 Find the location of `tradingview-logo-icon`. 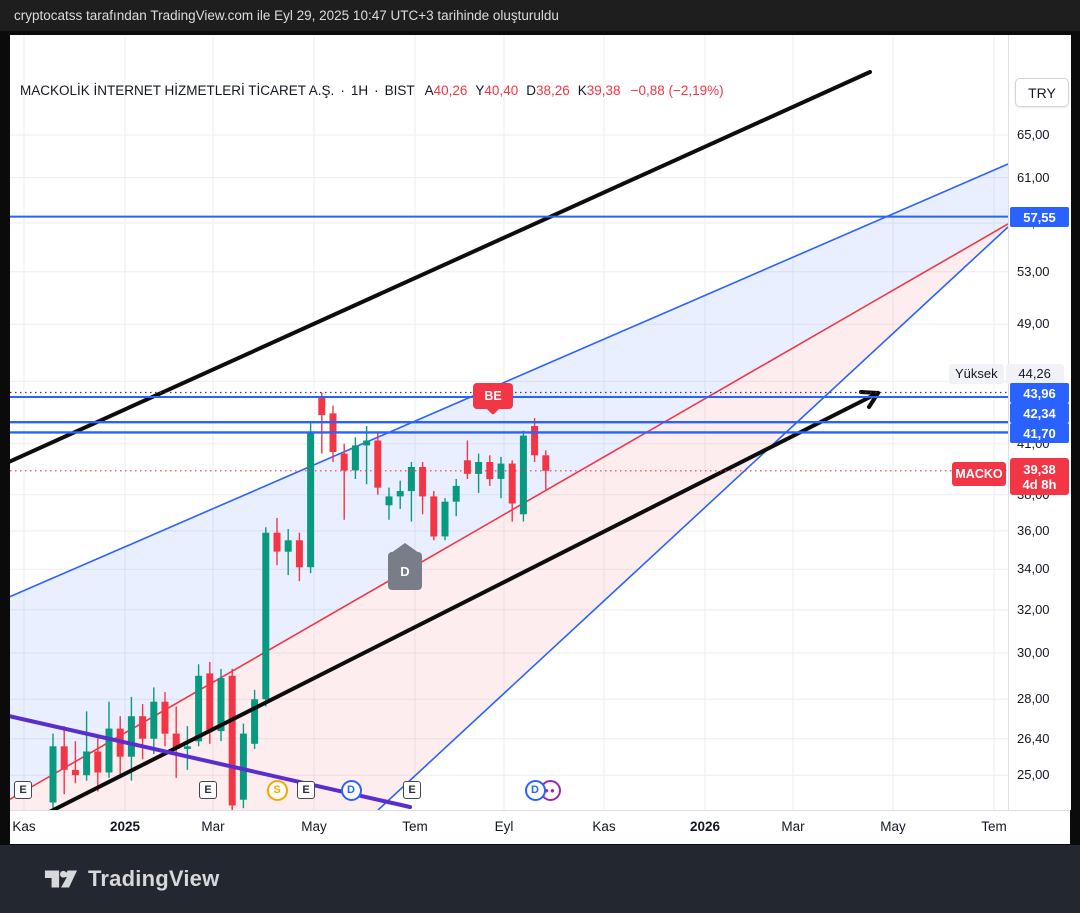

tradingview-logo-icon is located at coordinates (61, 879).